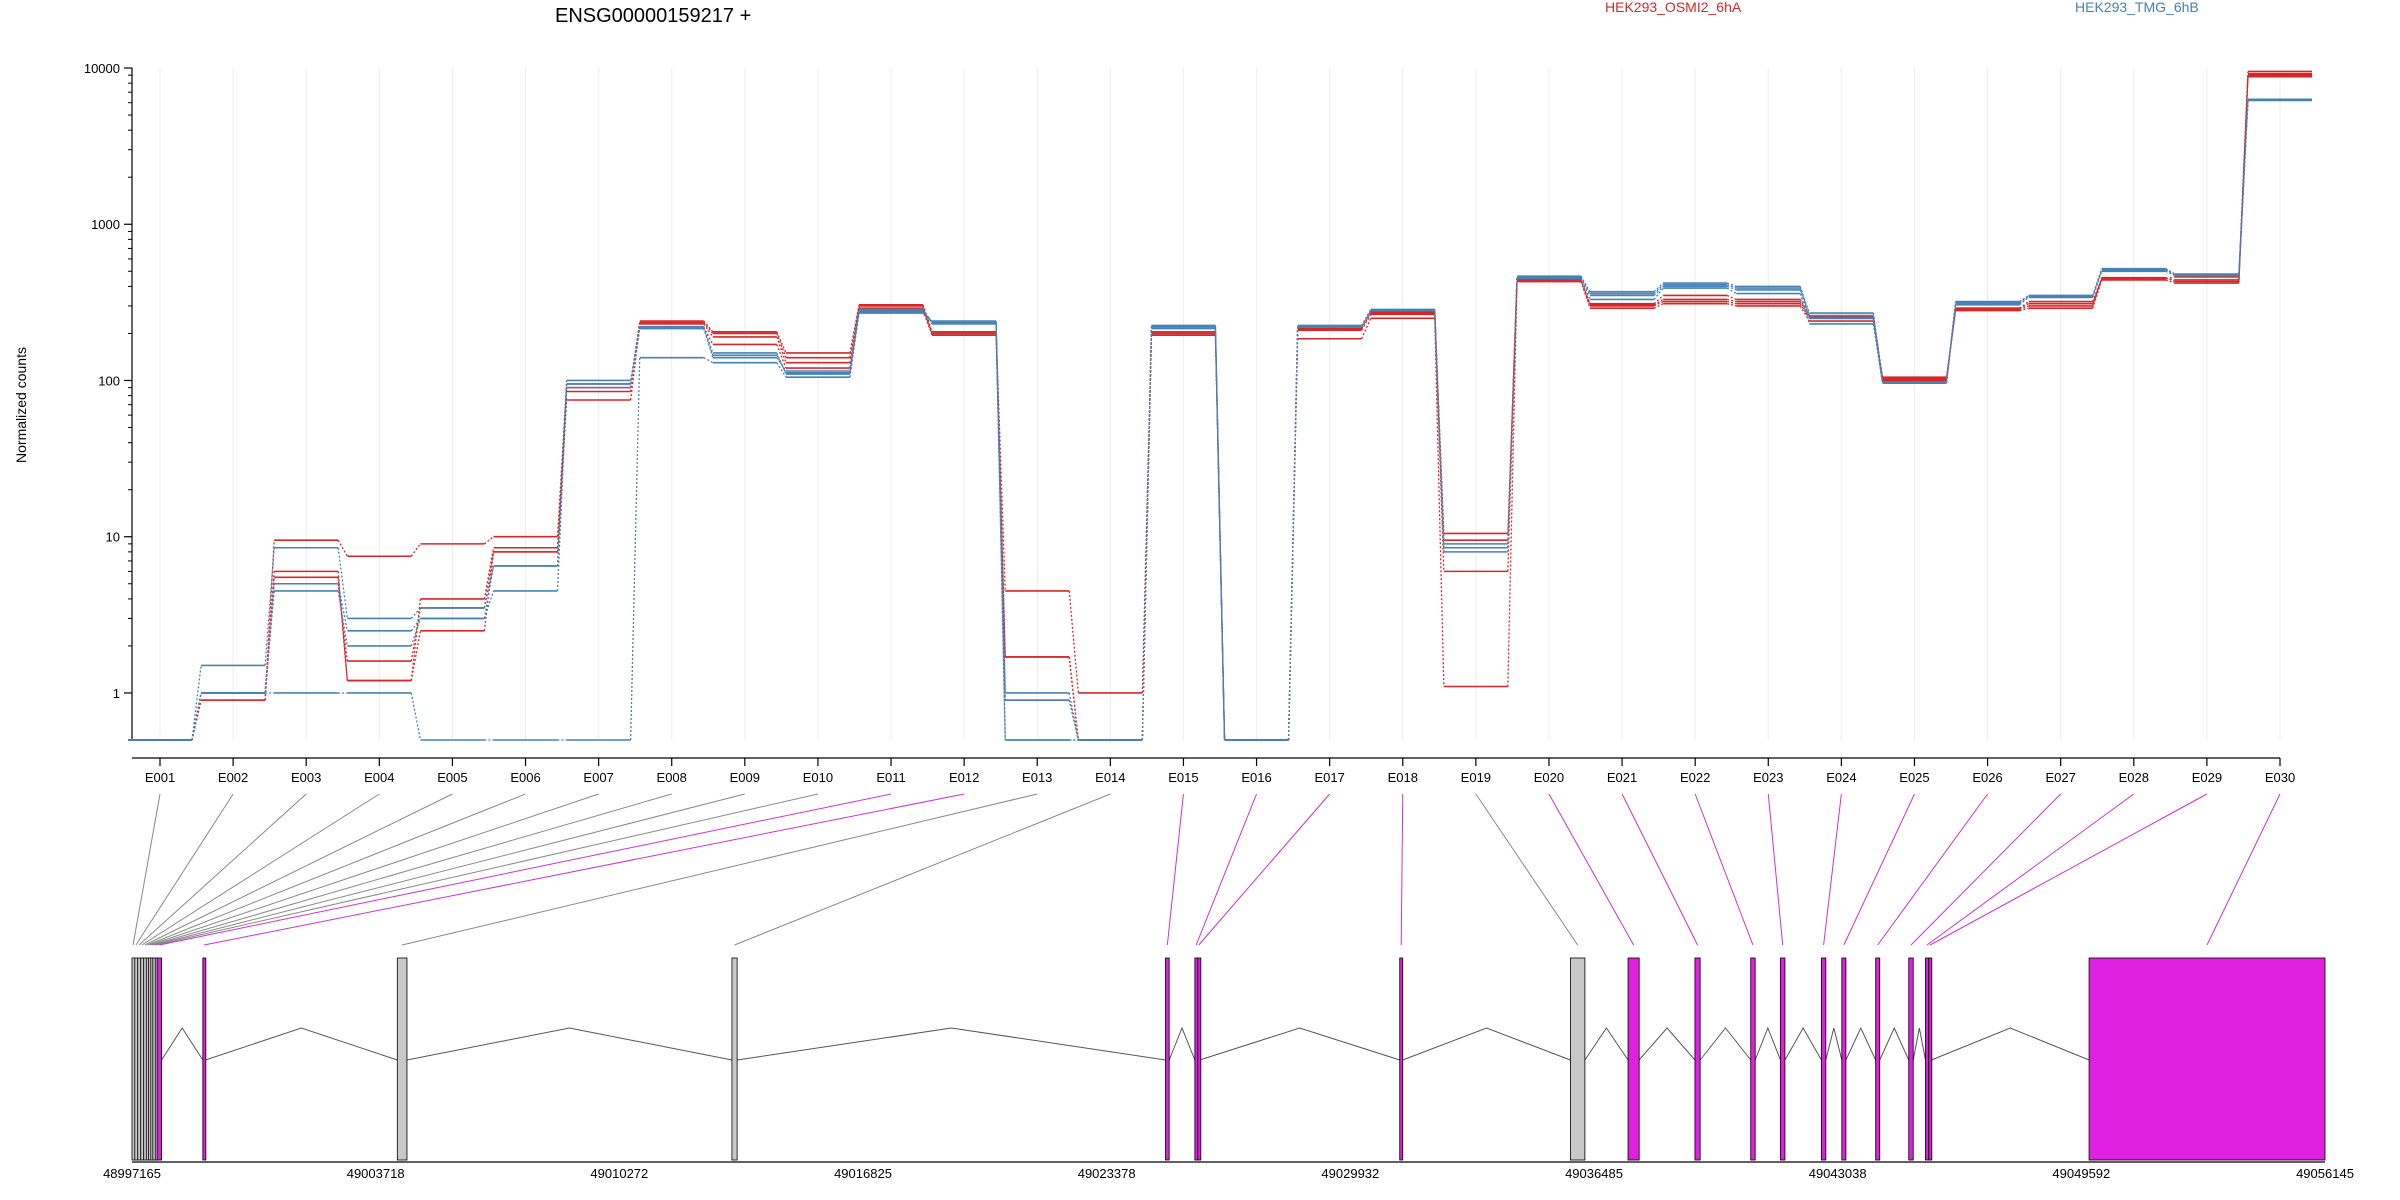 The height and width of the screenshot is (1200, 2400). I want to click on exon-label: E017, so click(1329, 777).